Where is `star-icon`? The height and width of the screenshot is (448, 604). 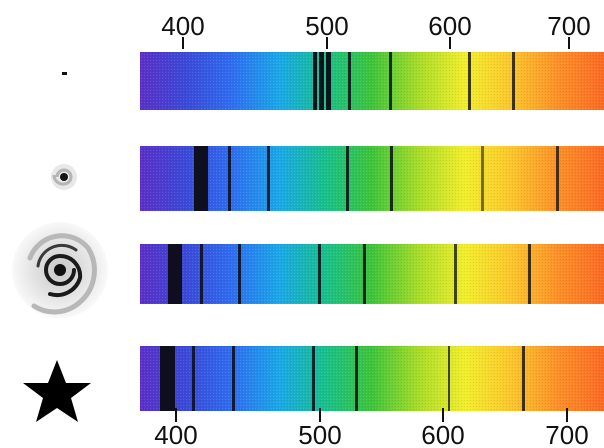
star-icon is located at coordinates (57, 391).